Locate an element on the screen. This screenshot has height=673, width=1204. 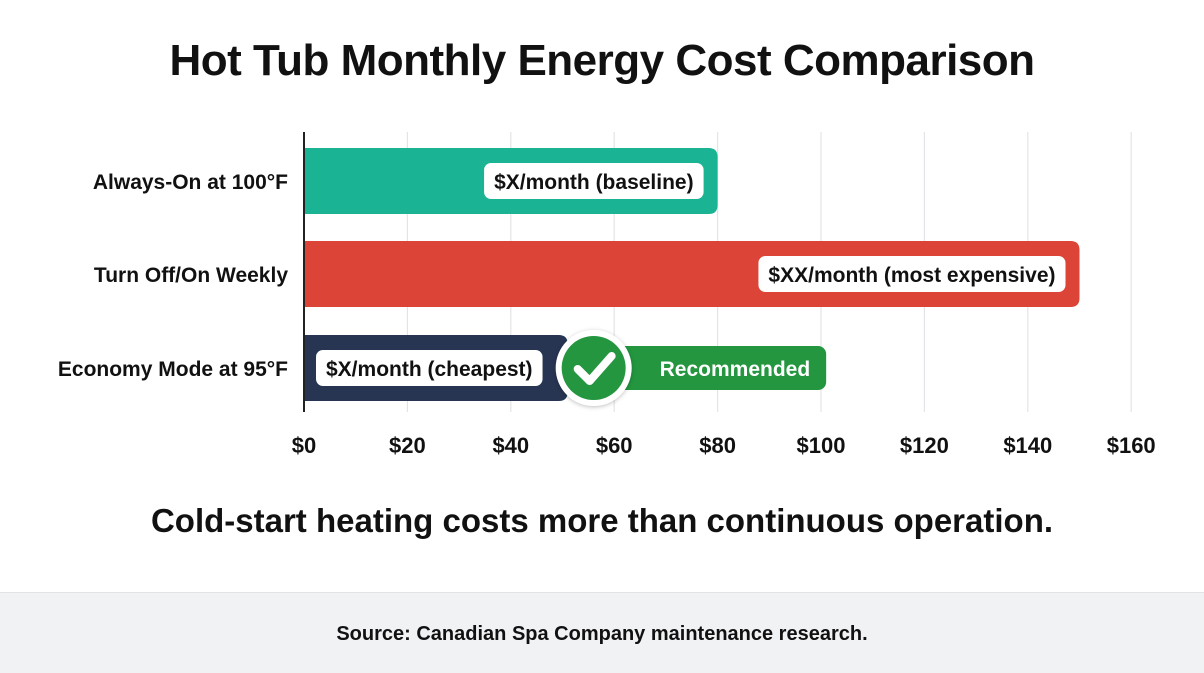
checkmark-icon is located at coordinates (593, 368).